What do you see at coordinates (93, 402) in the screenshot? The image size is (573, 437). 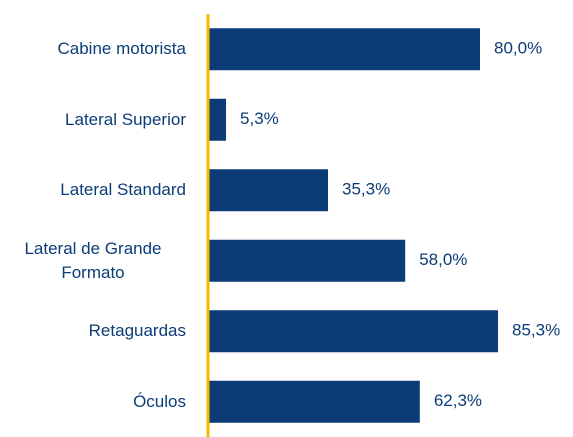 I see `category-label: Óculos` at bounding box center [93, 402].